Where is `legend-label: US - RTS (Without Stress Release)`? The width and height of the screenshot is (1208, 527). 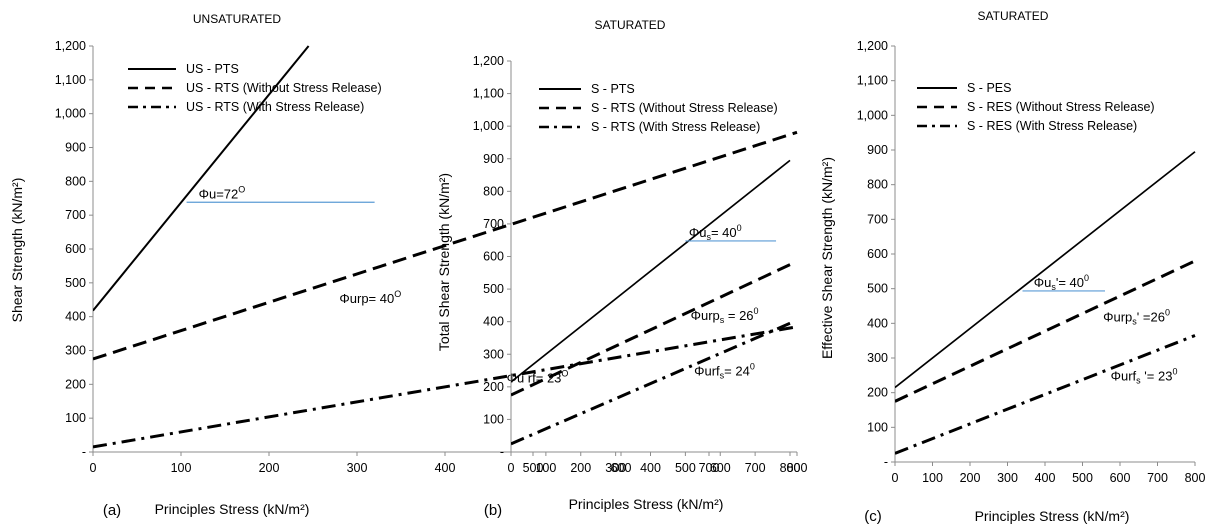
legend-label: US - RTS (Without Stress Release) is located at coordinates (284, 88).